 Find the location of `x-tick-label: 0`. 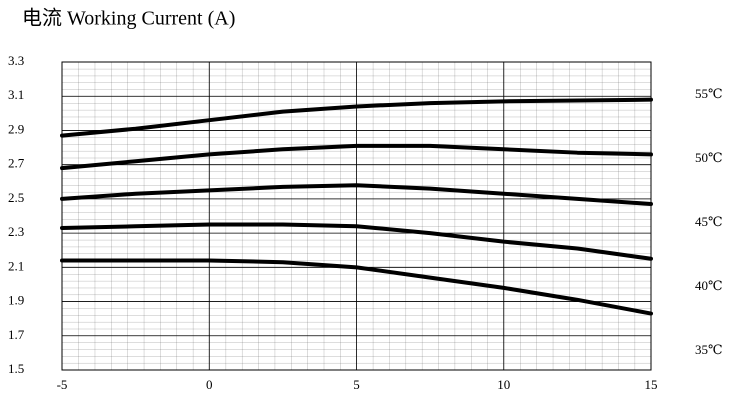

x-tick-label: 0 is located at coordinates (209, 384).